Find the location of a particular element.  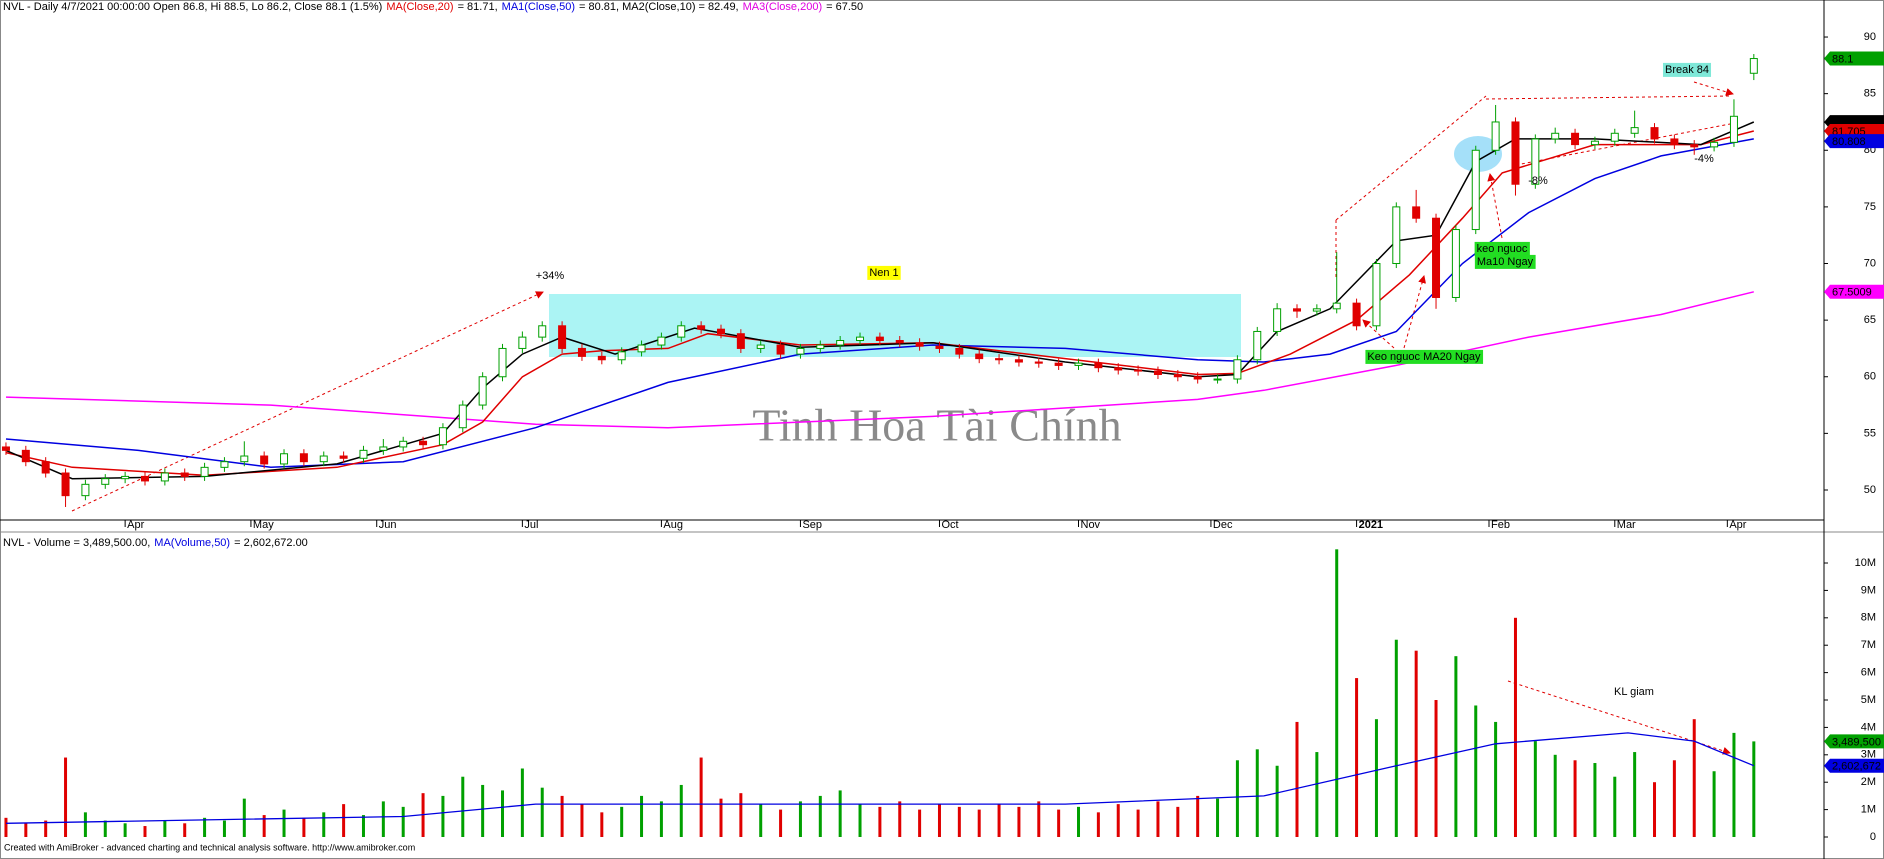

zone is located at coordinates (895, 325).